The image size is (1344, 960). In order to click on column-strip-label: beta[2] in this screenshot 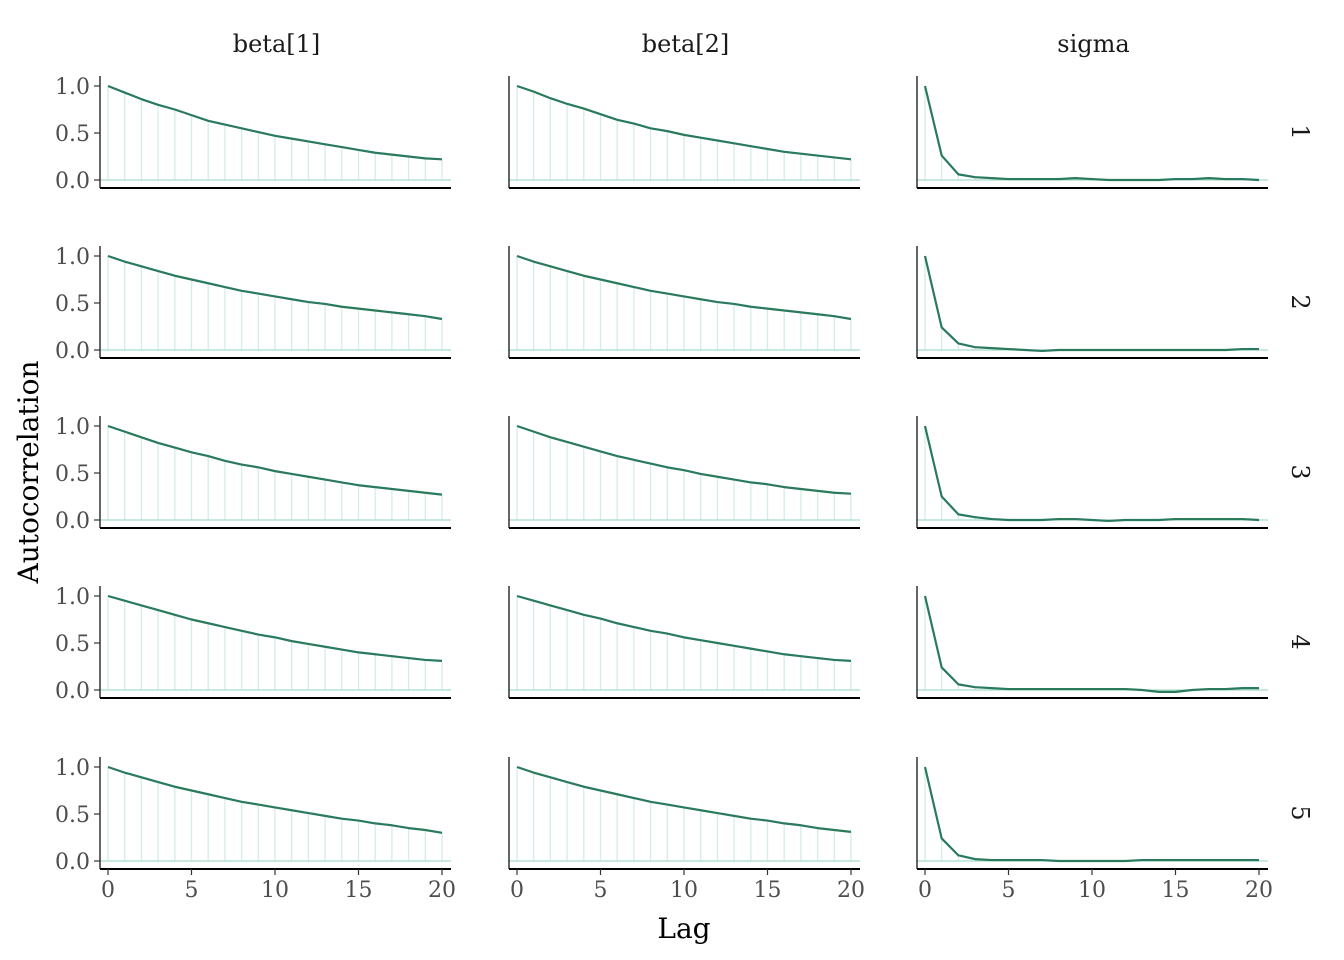, I will do `click(686, 44)`.